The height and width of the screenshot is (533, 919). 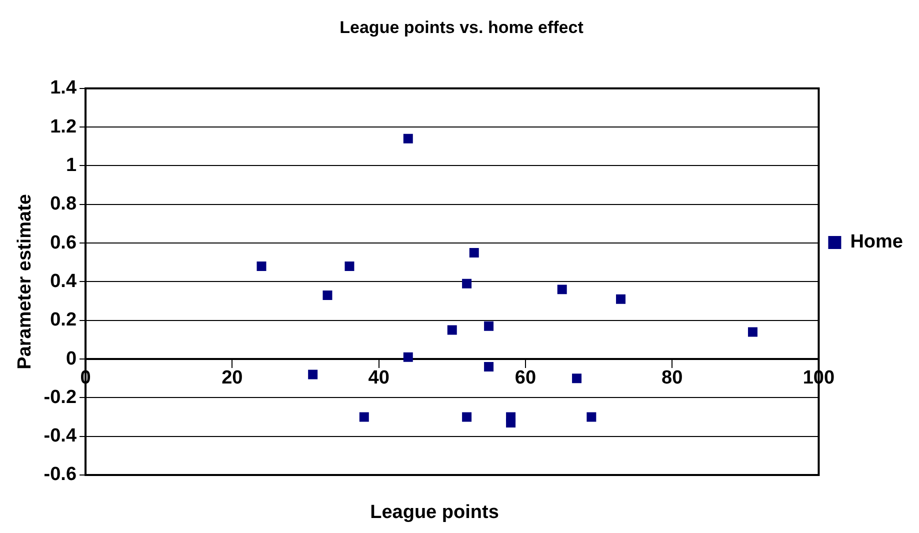 What do you see at coordinates (232, 378) in the screenshot?
I see `x-tick-label: 20` at bounding box center [232, 378].